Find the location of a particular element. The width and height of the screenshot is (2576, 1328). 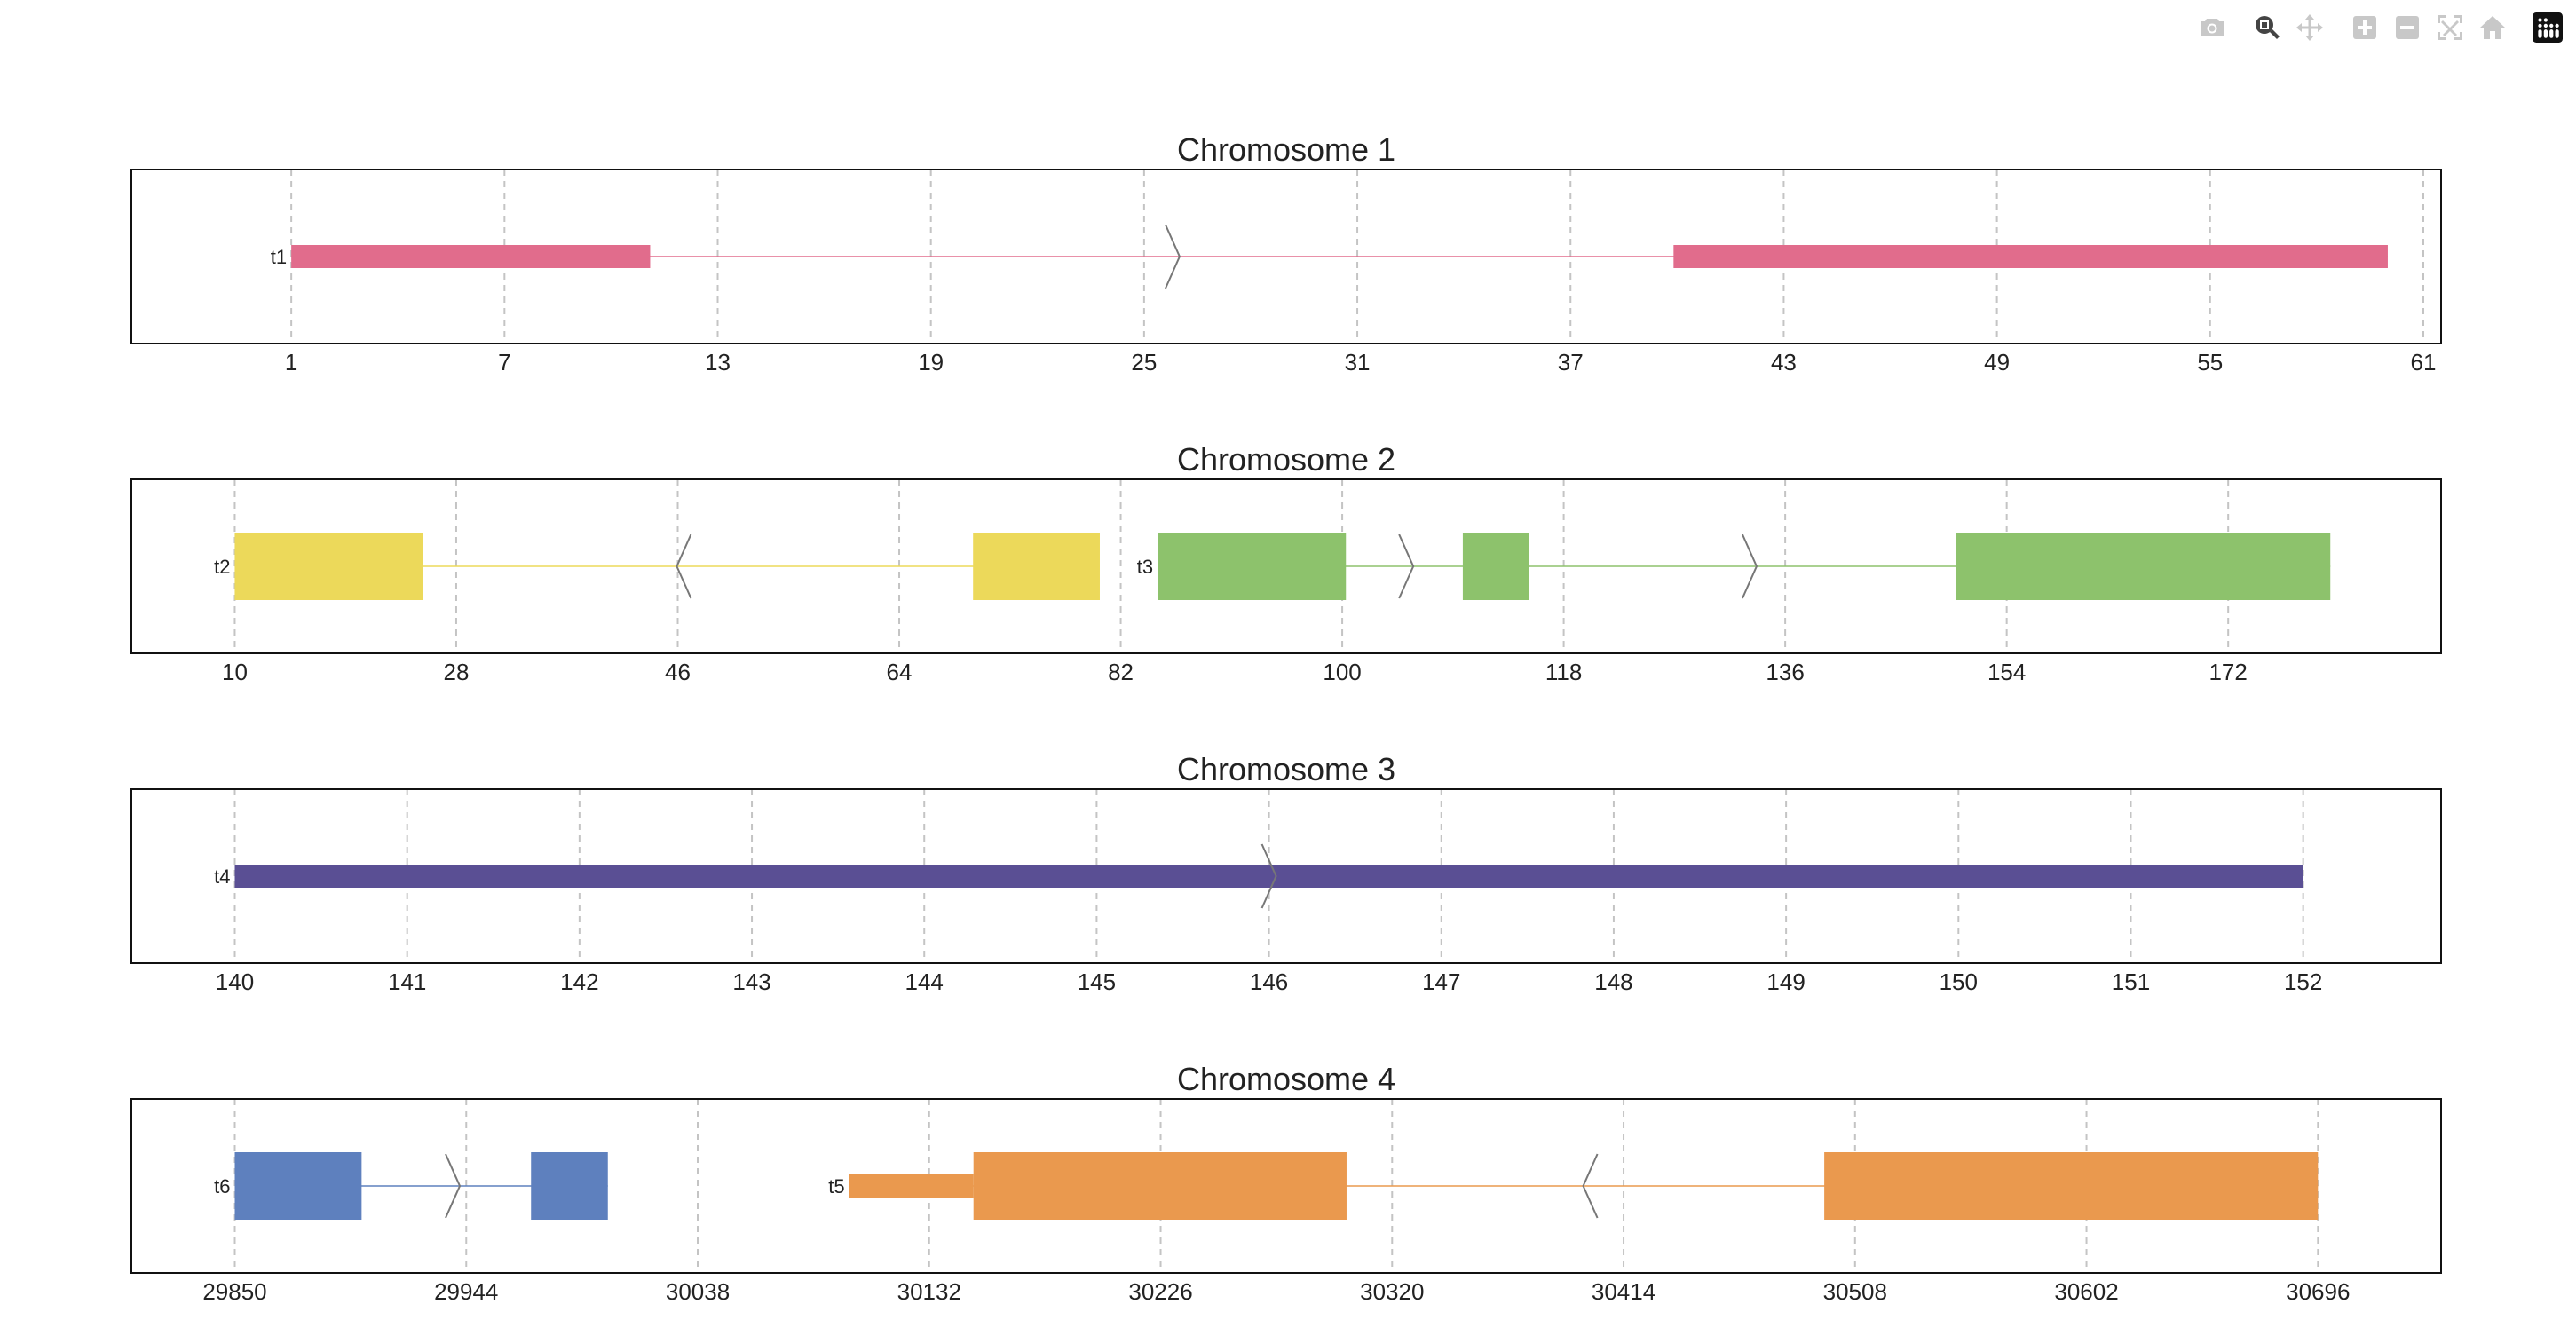

transcript-label: t1 is located at coordinates (279, 257).